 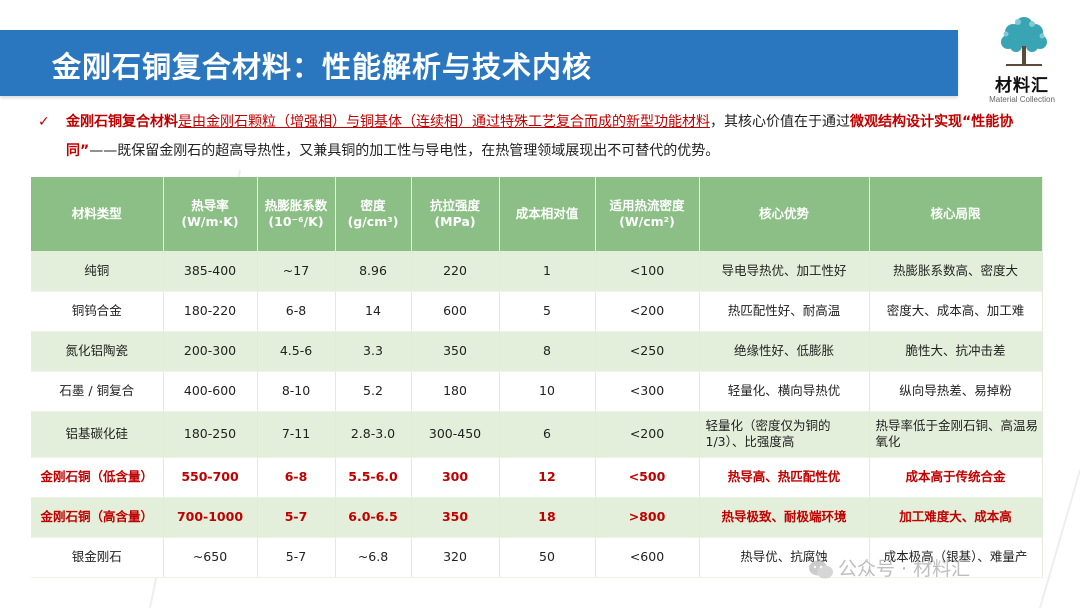 What do you see at coordinates (444, 122) in the screenshot?
I see `intro-definition: 是由金刚石颗粒（增强相）与铜基体（连续相）通过特殊工艺复合而成的新型功能材料` at bounding box center [444, 122].